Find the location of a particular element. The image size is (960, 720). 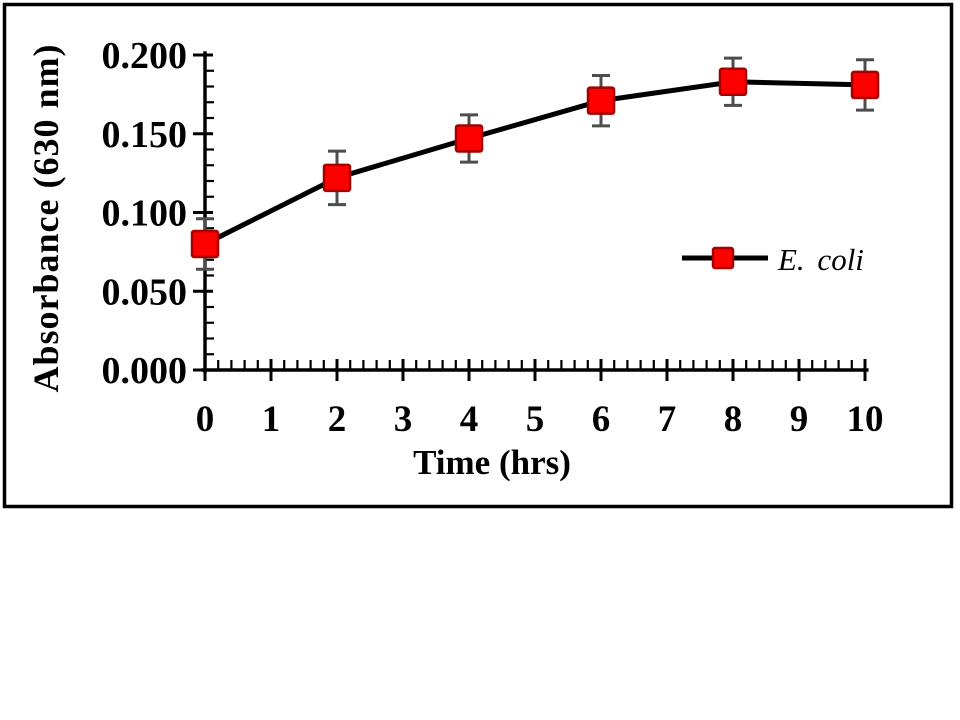

y-axis-title: Absorbance (630 nm) is located at coordinates (46, 218).